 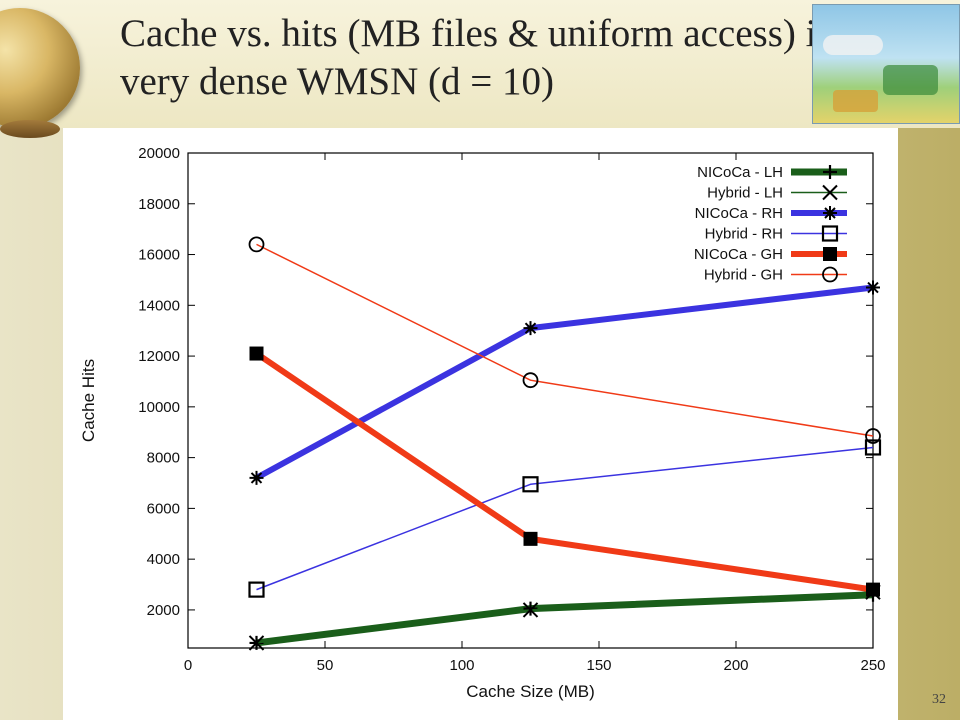 I want to click on legend-label: Hybrid - RH, so click(x=744, y=234).